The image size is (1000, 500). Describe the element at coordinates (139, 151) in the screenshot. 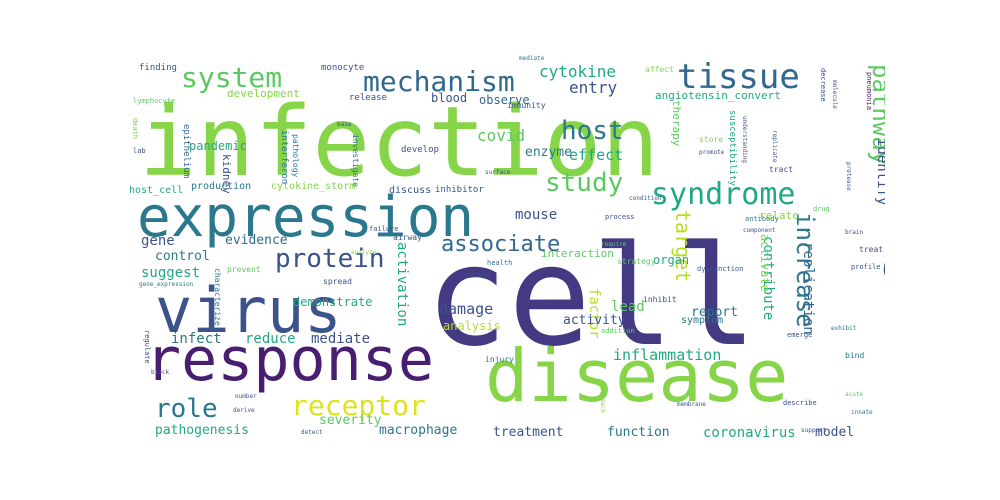

I see `word-lab: lab` at that location.